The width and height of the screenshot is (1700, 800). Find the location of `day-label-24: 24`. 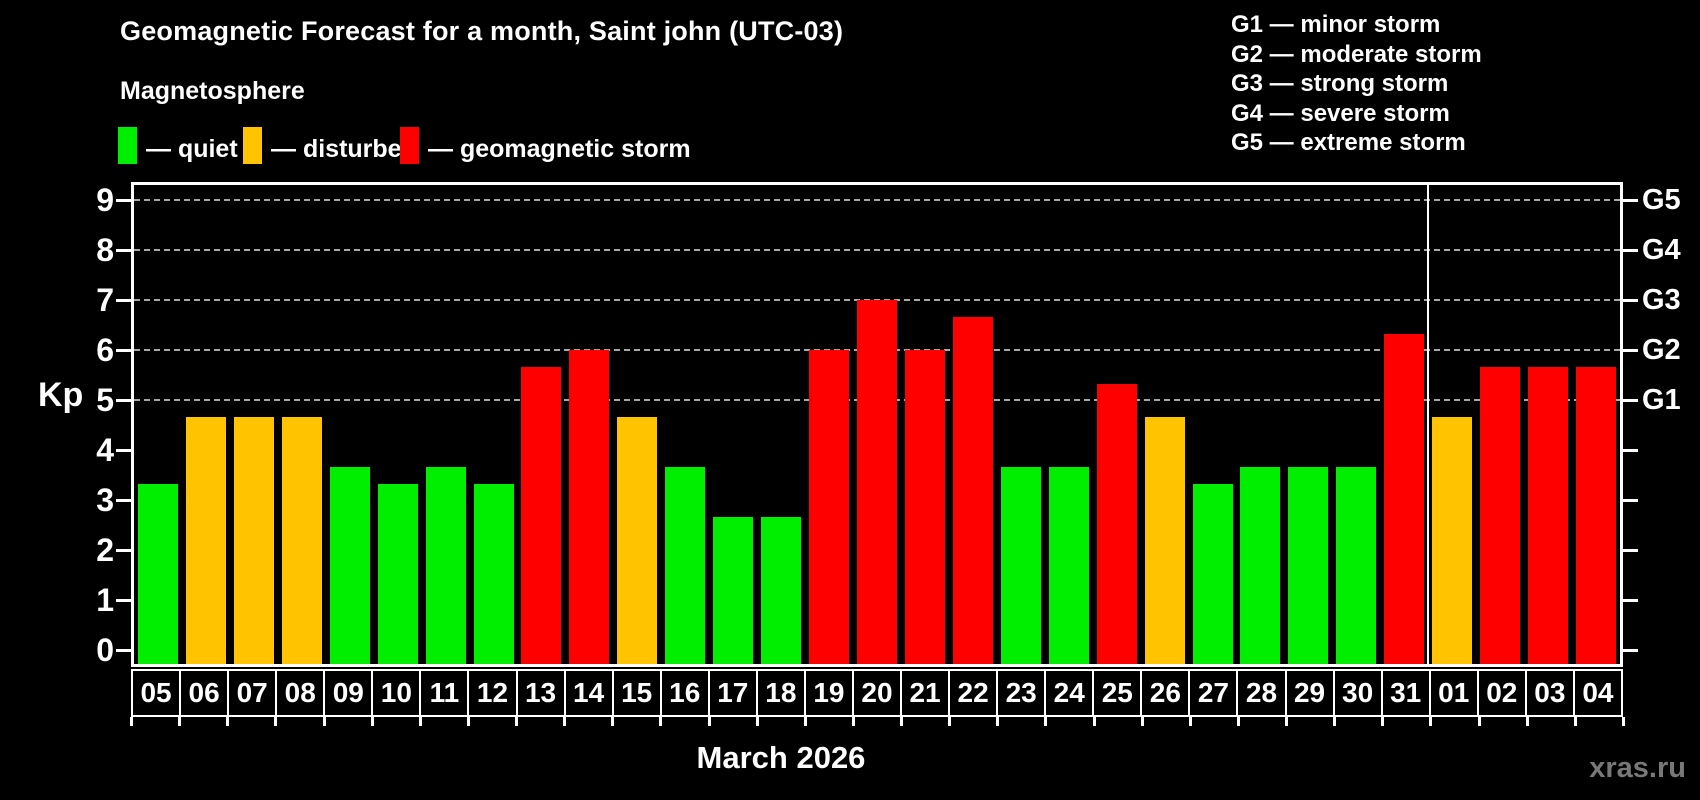

day-label-24: 24 is located at coordinates (1069, 693).